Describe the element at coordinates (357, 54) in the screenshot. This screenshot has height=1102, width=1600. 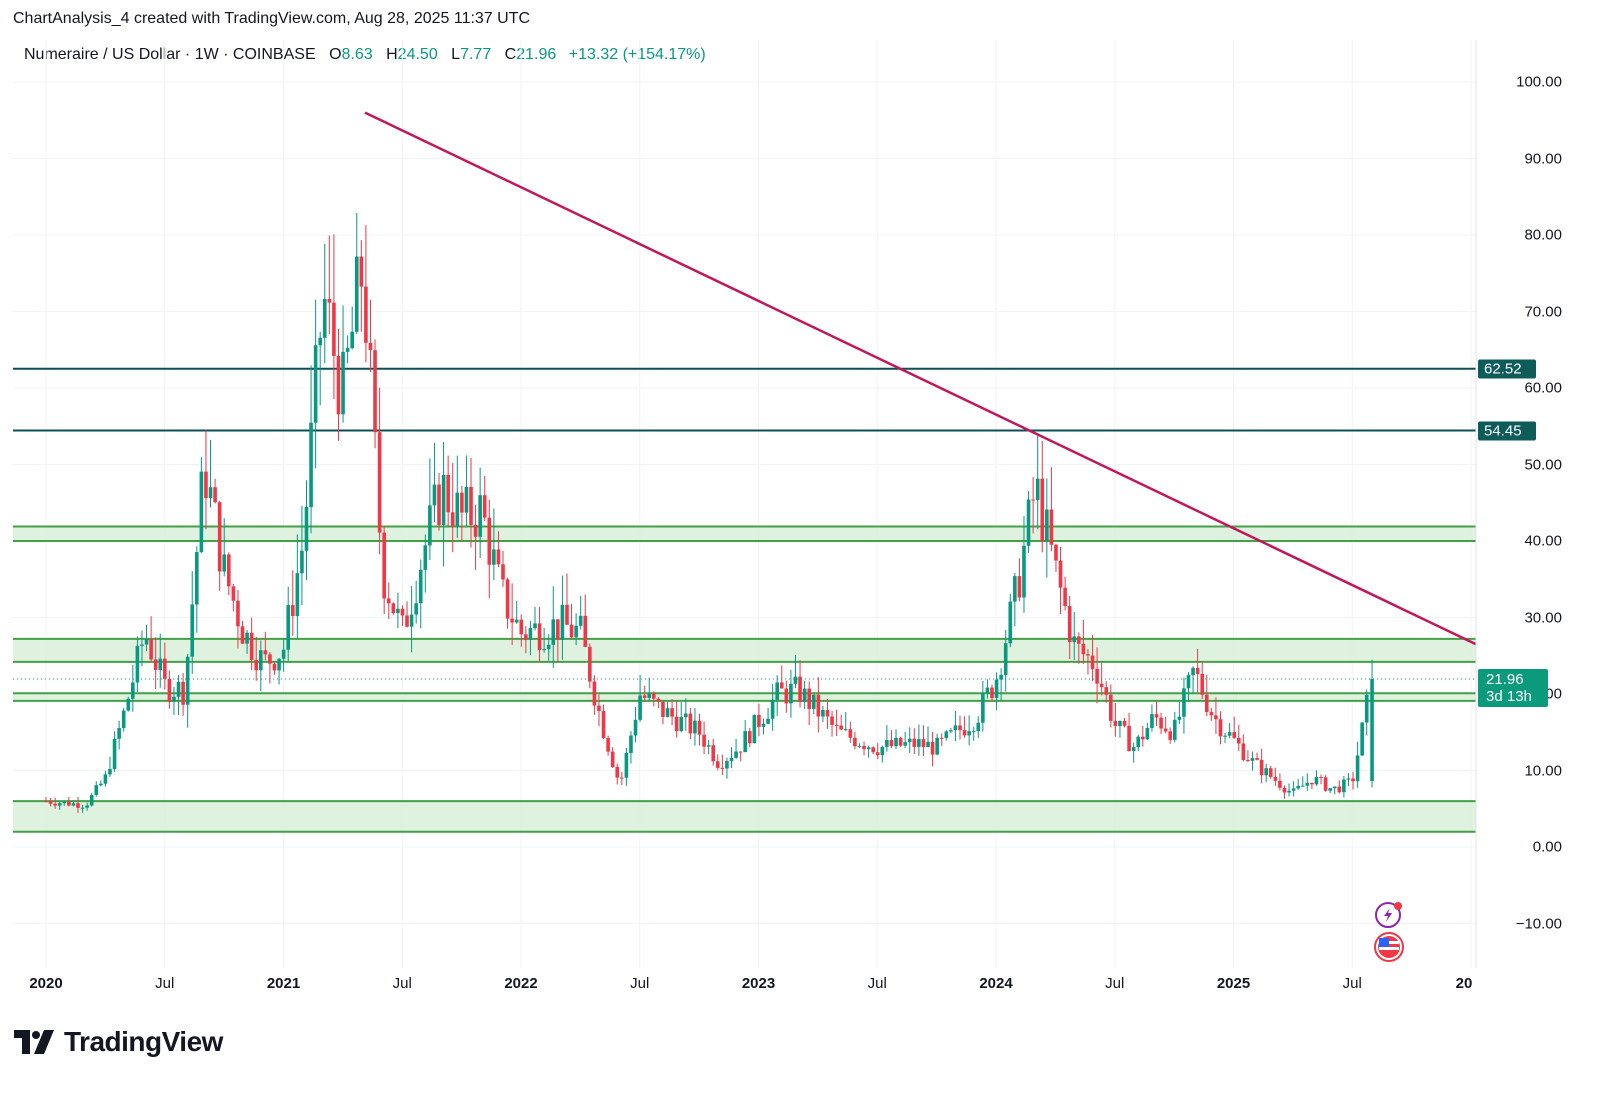
I see `open-value: 8.63` at that location.